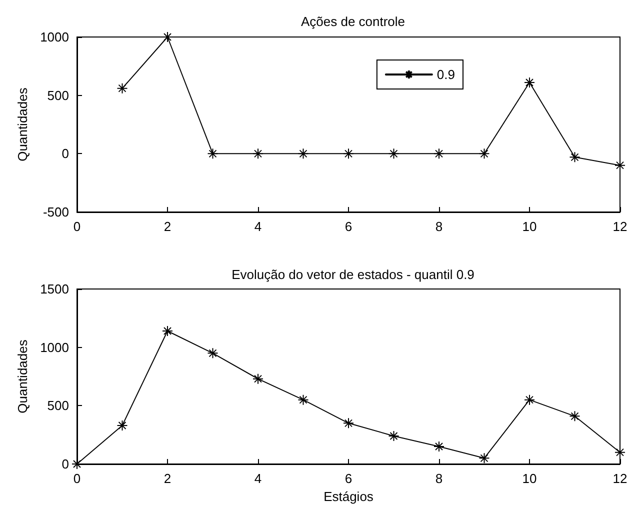 The height and width of the screenshot is (512, 633). I want to click on y-tick-label: 1500, so click(54, 289).